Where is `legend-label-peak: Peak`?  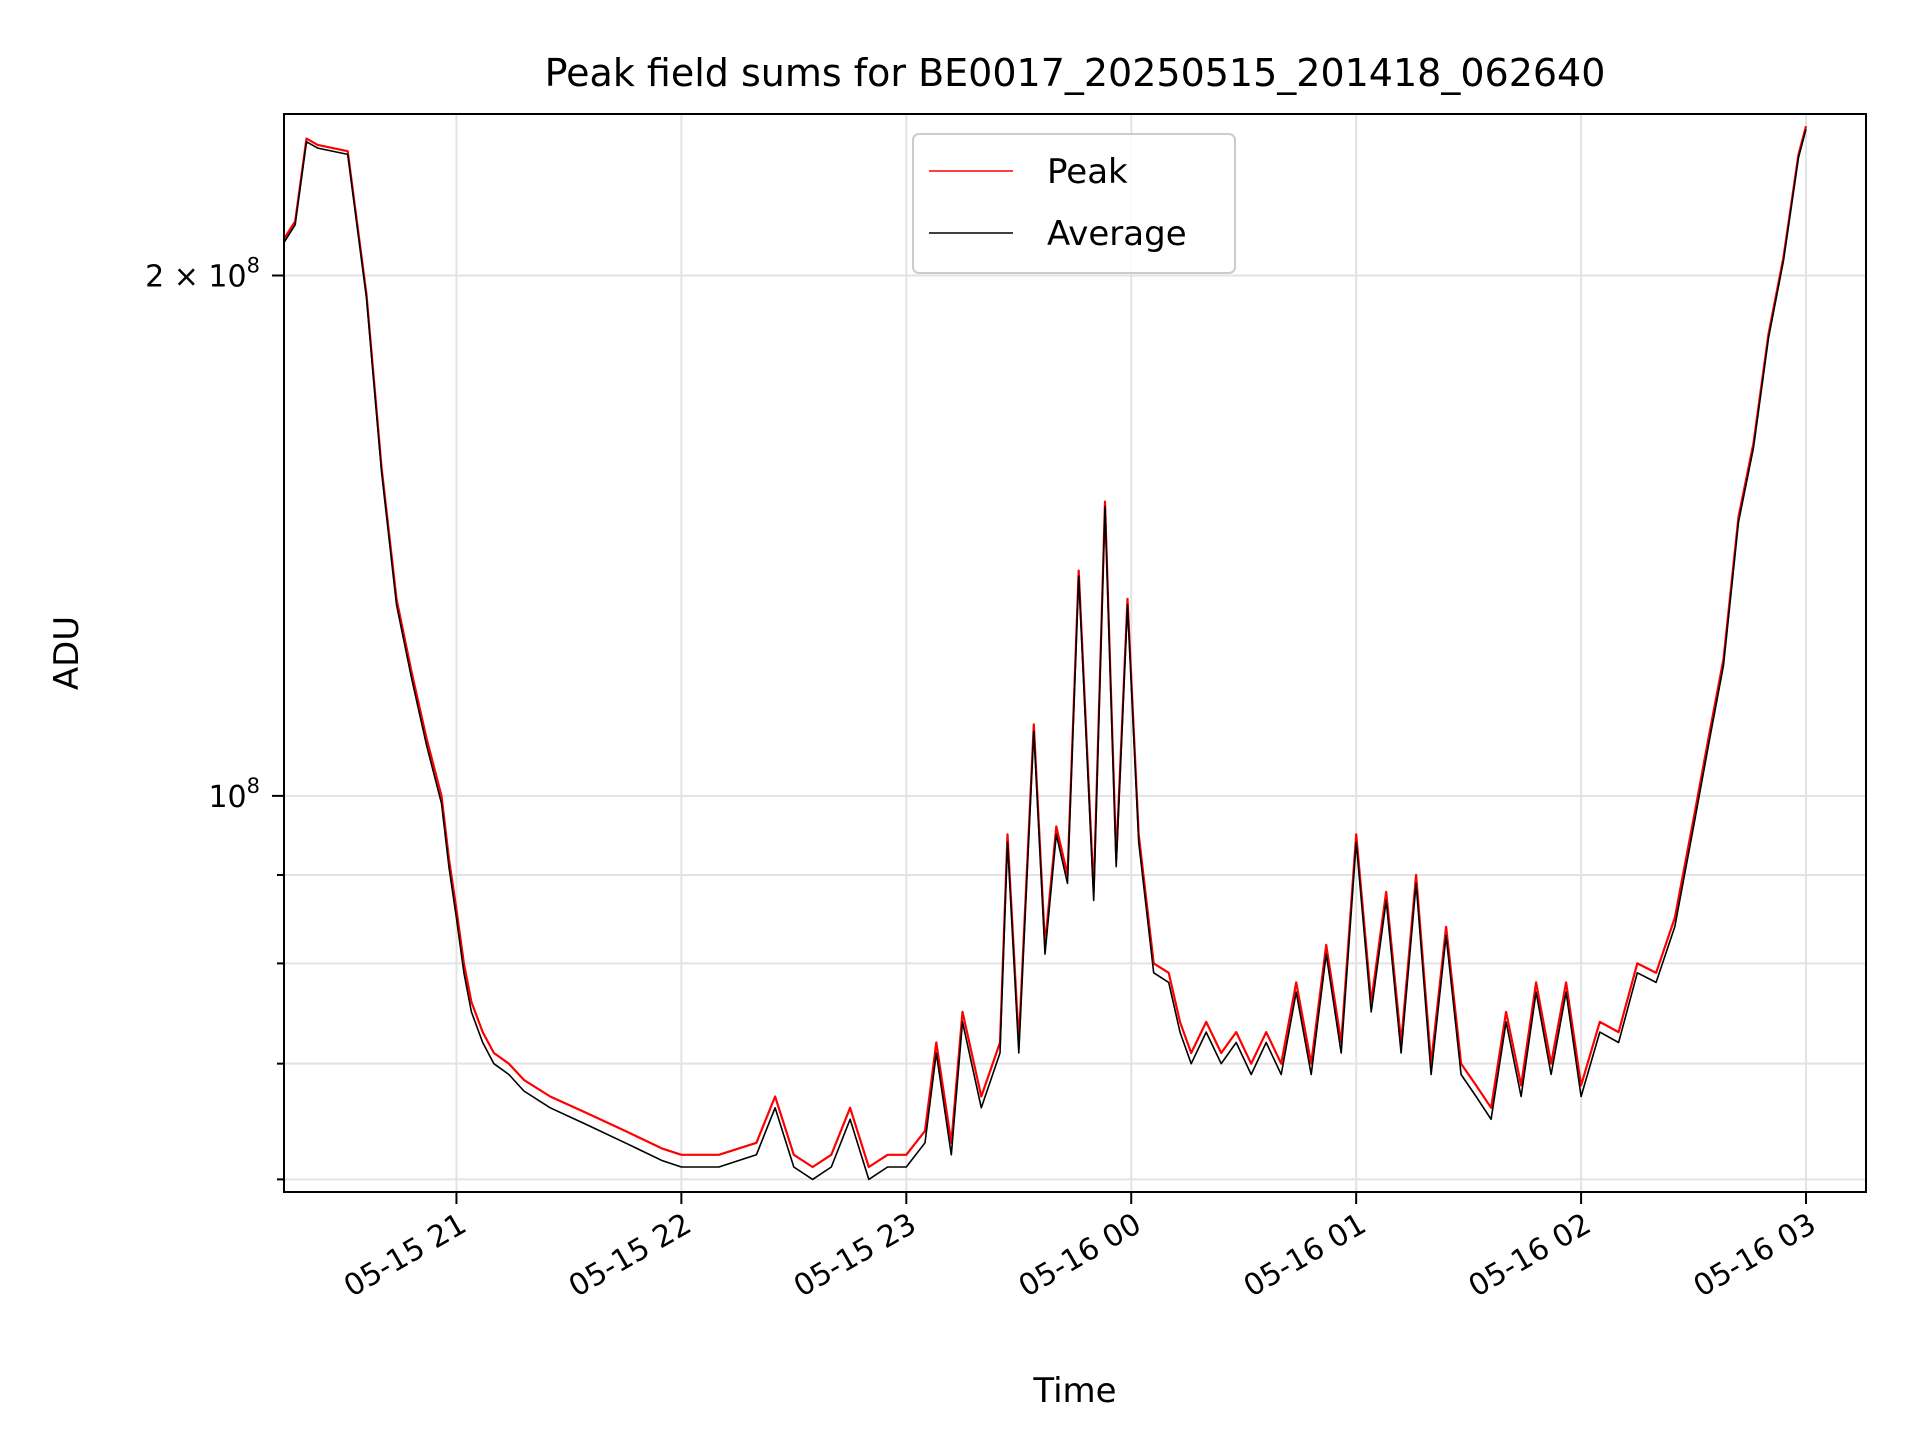
legend-label-peak: Peak is located at coordinates (1087, 172).